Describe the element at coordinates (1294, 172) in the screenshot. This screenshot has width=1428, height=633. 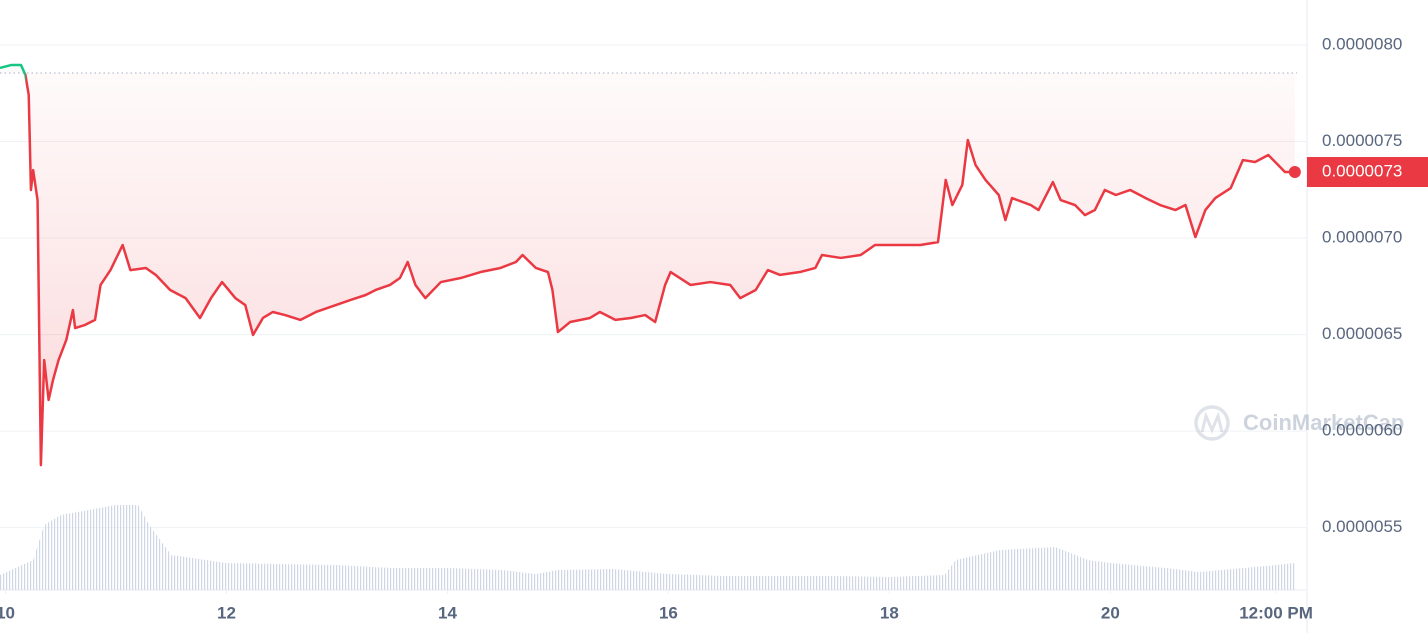
I see `last-point` at that location.